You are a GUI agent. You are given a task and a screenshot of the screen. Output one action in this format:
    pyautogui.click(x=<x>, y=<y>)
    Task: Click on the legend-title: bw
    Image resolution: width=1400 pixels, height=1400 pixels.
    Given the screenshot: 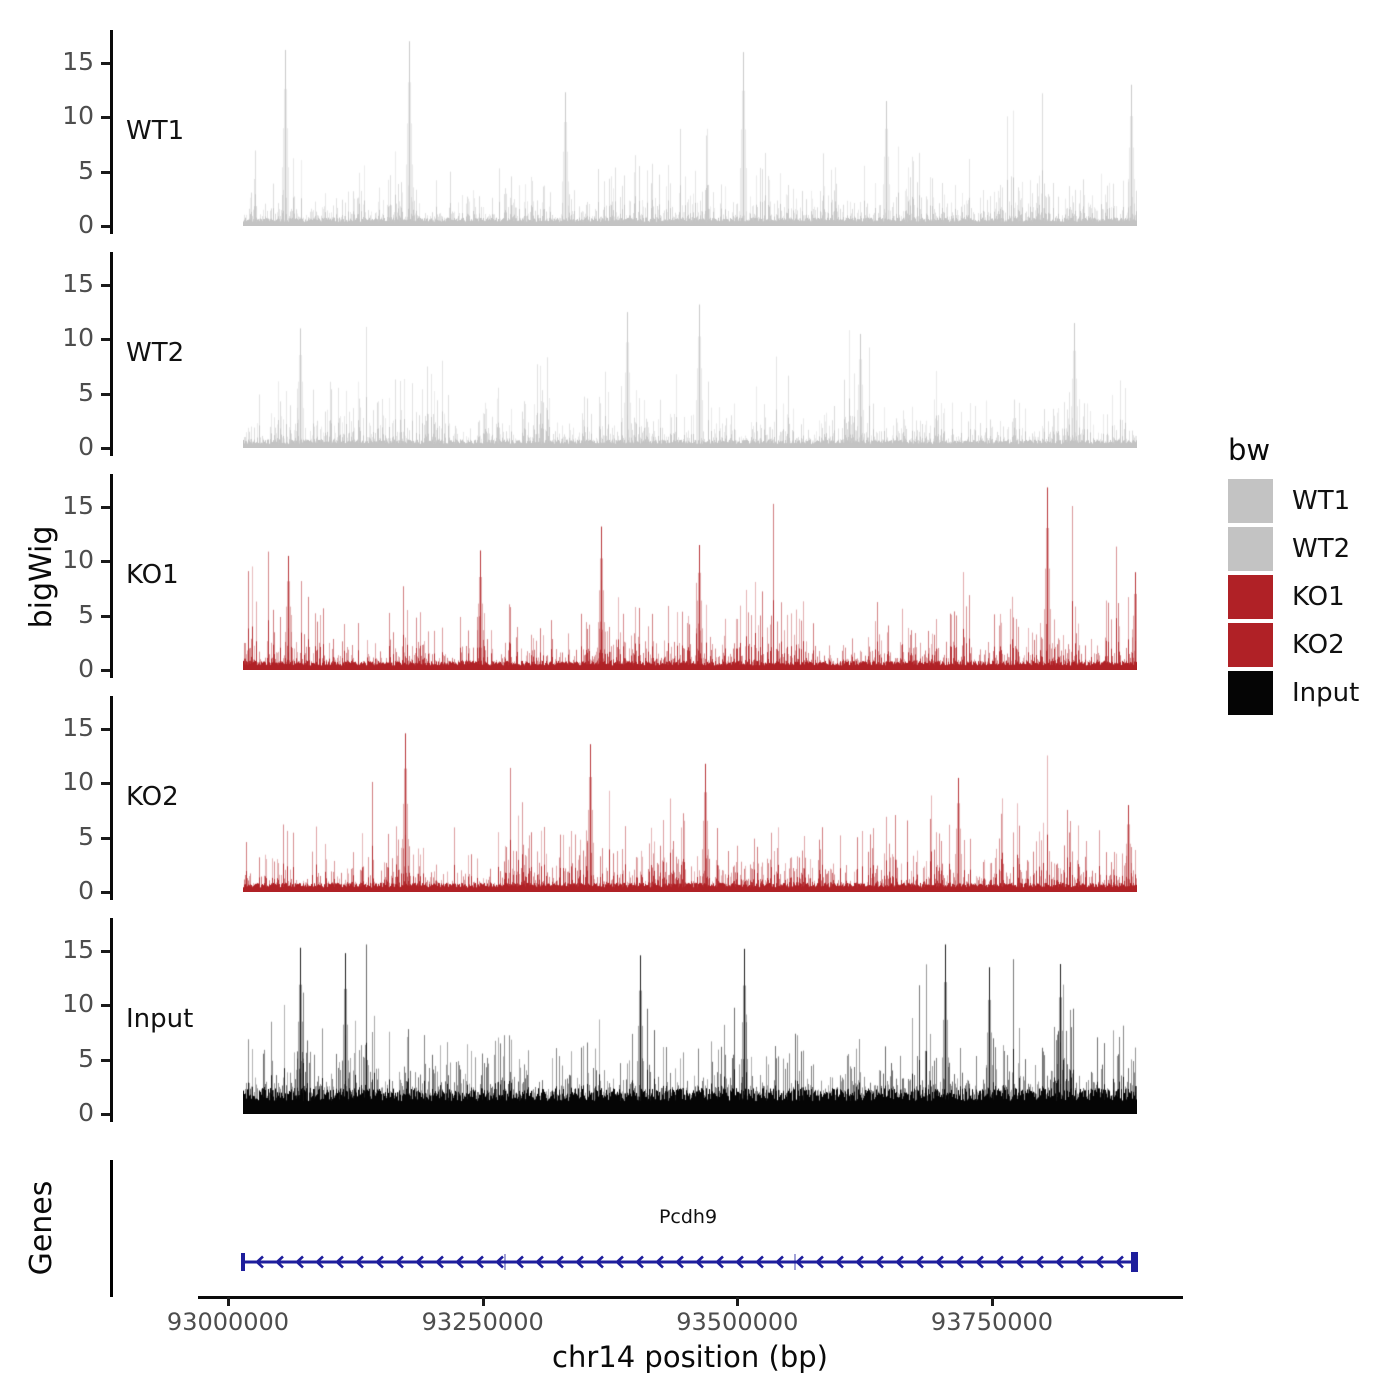 What is the action you would take?
    pyautogui.click(x=1249, y=450)
    